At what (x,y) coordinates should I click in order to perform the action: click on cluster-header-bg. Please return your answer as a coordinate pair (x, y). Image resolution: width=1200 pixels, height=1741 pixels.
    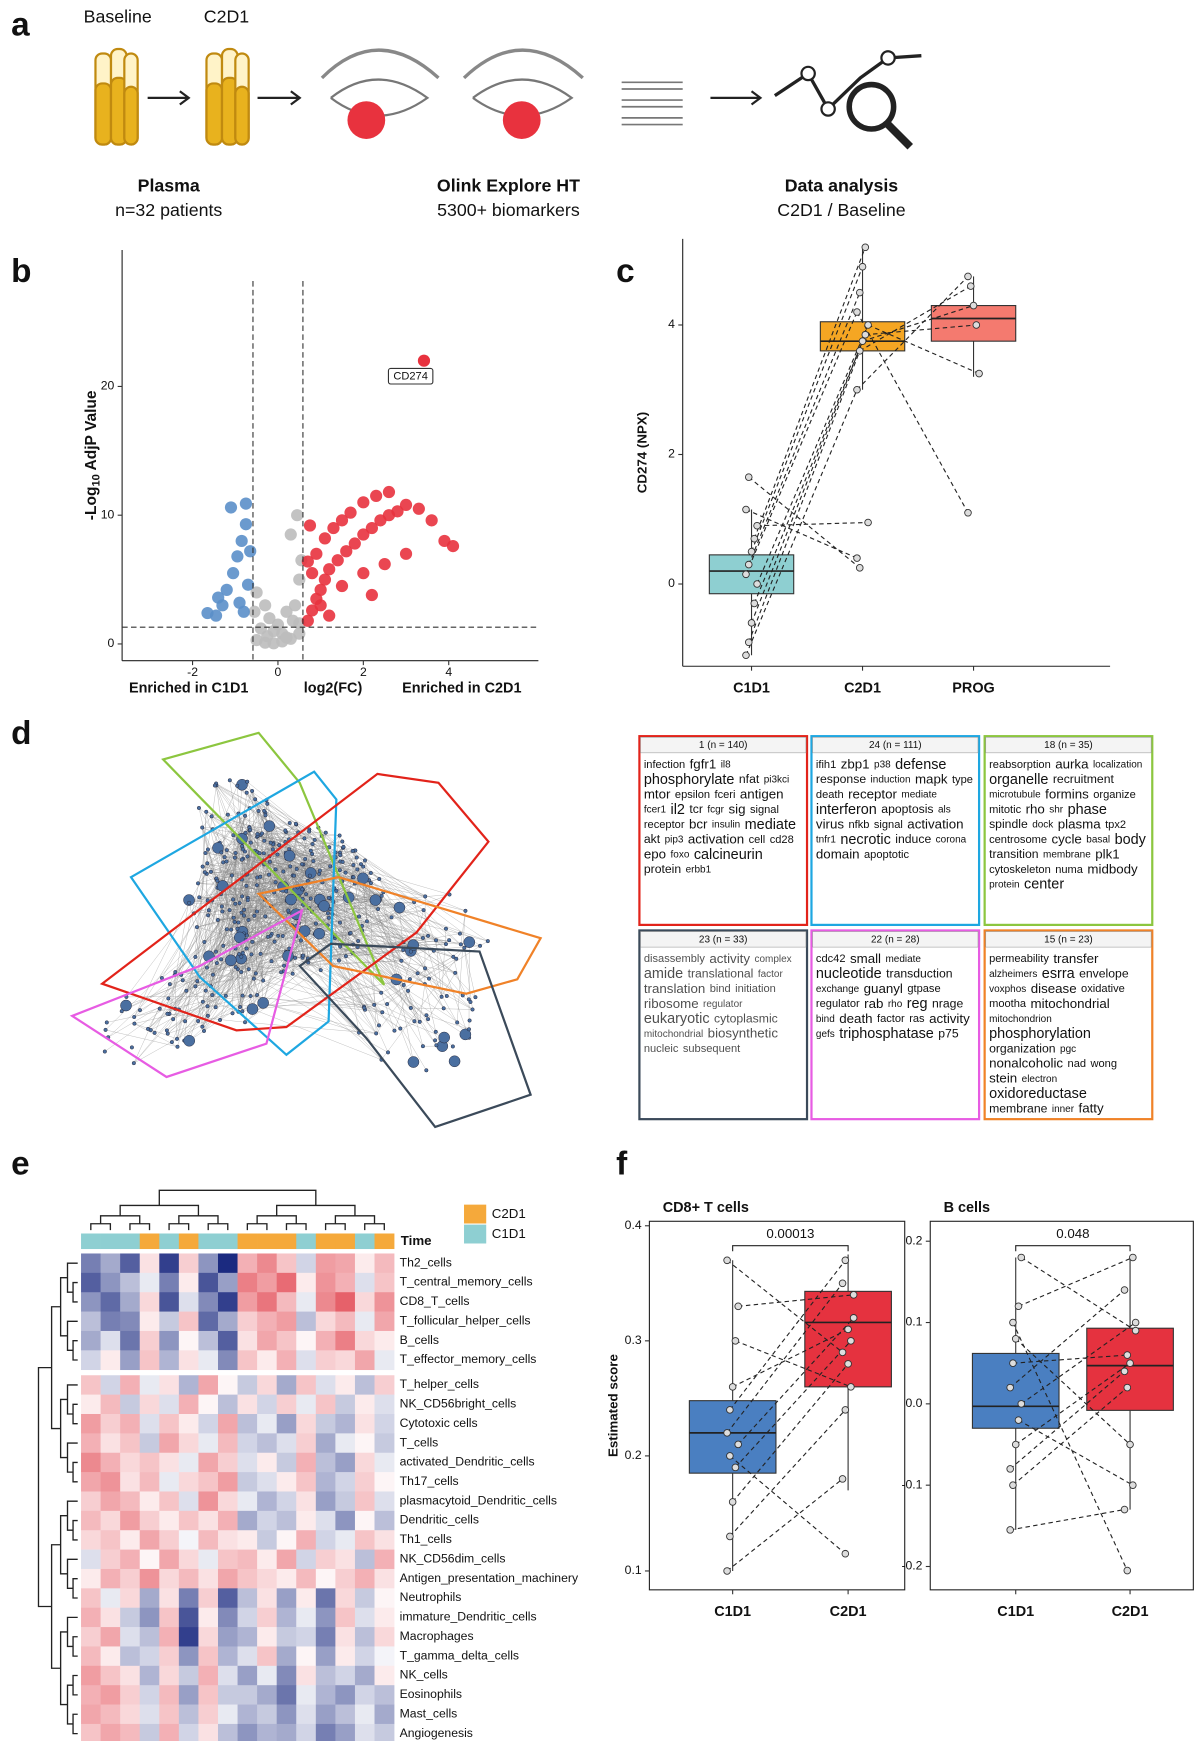
    Looking at the image, I should click on (1068, 745).